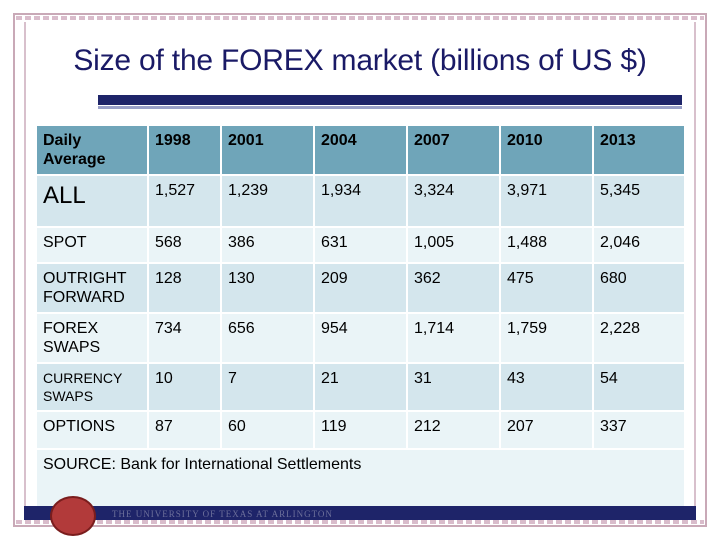 Image resolution: width=720 pixels, height=540 pixels. I want to click on table-cell: 954, so click(360, 338).